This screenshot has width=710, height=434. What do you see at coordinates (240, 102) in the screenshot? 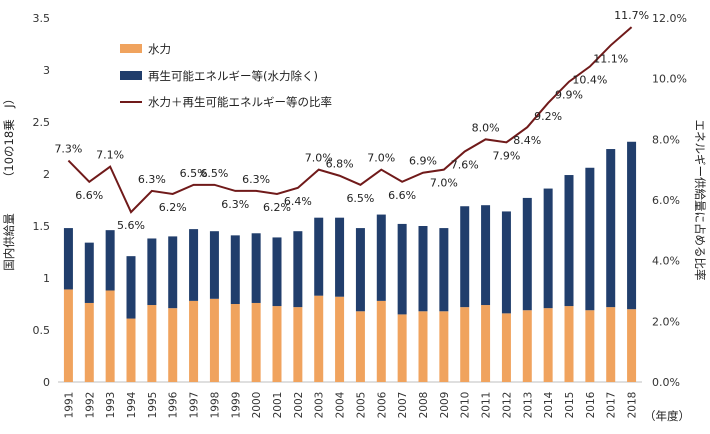
I see `legend-label-ratio: 水力＋再生可能エネルギー等の比率` at bounding box center [240, 102].